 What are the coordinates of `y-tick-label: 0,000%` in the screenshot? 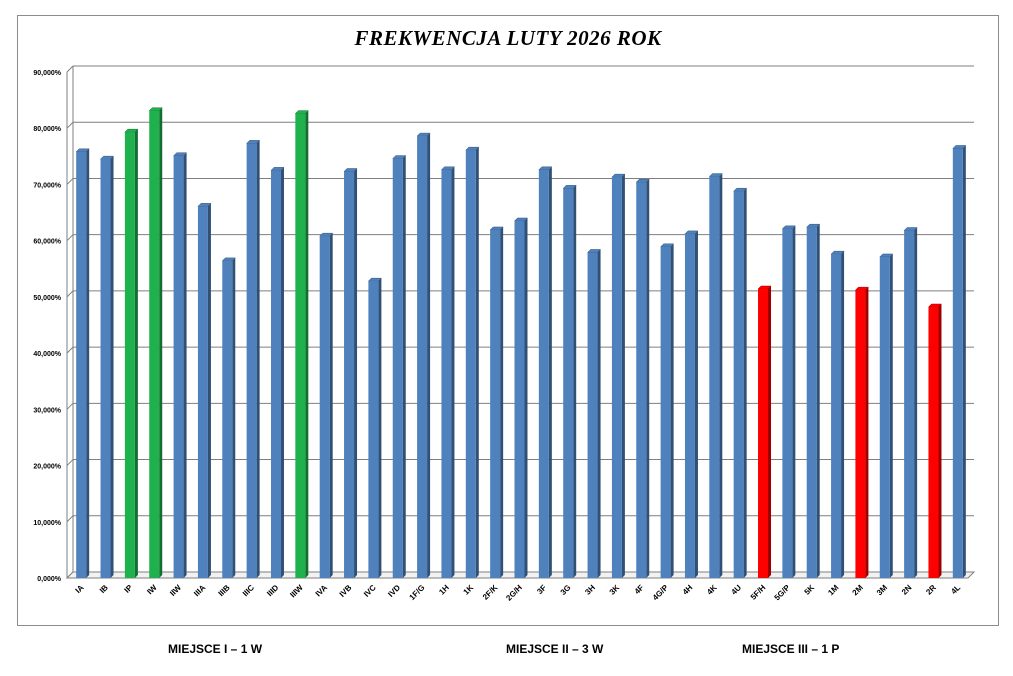 It's located at (49, 579).